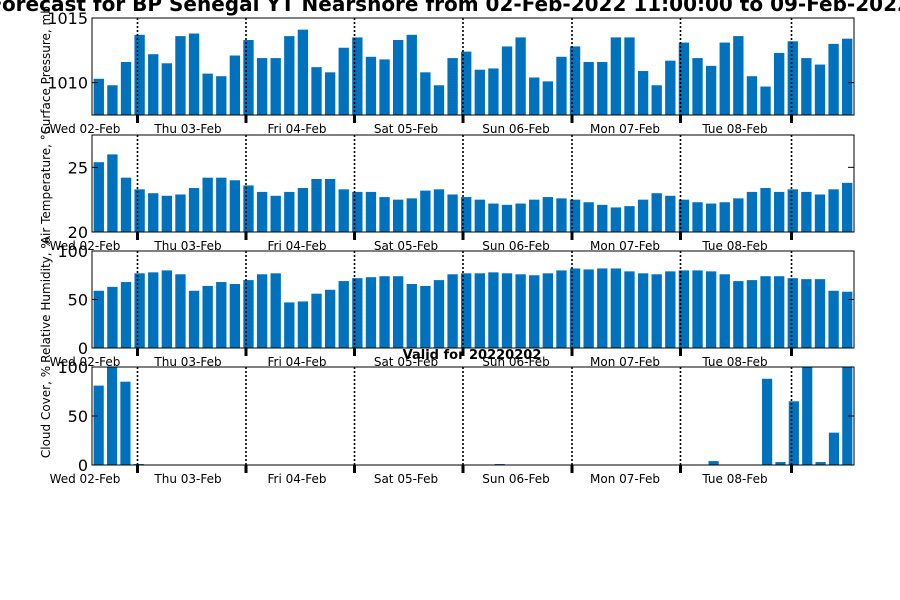 This screenshot has width=900, height=600. Describe the element at coordinates (46, 70) in the screenshot. I see `y-axis-label: Surface Pressure, mb` at that location.